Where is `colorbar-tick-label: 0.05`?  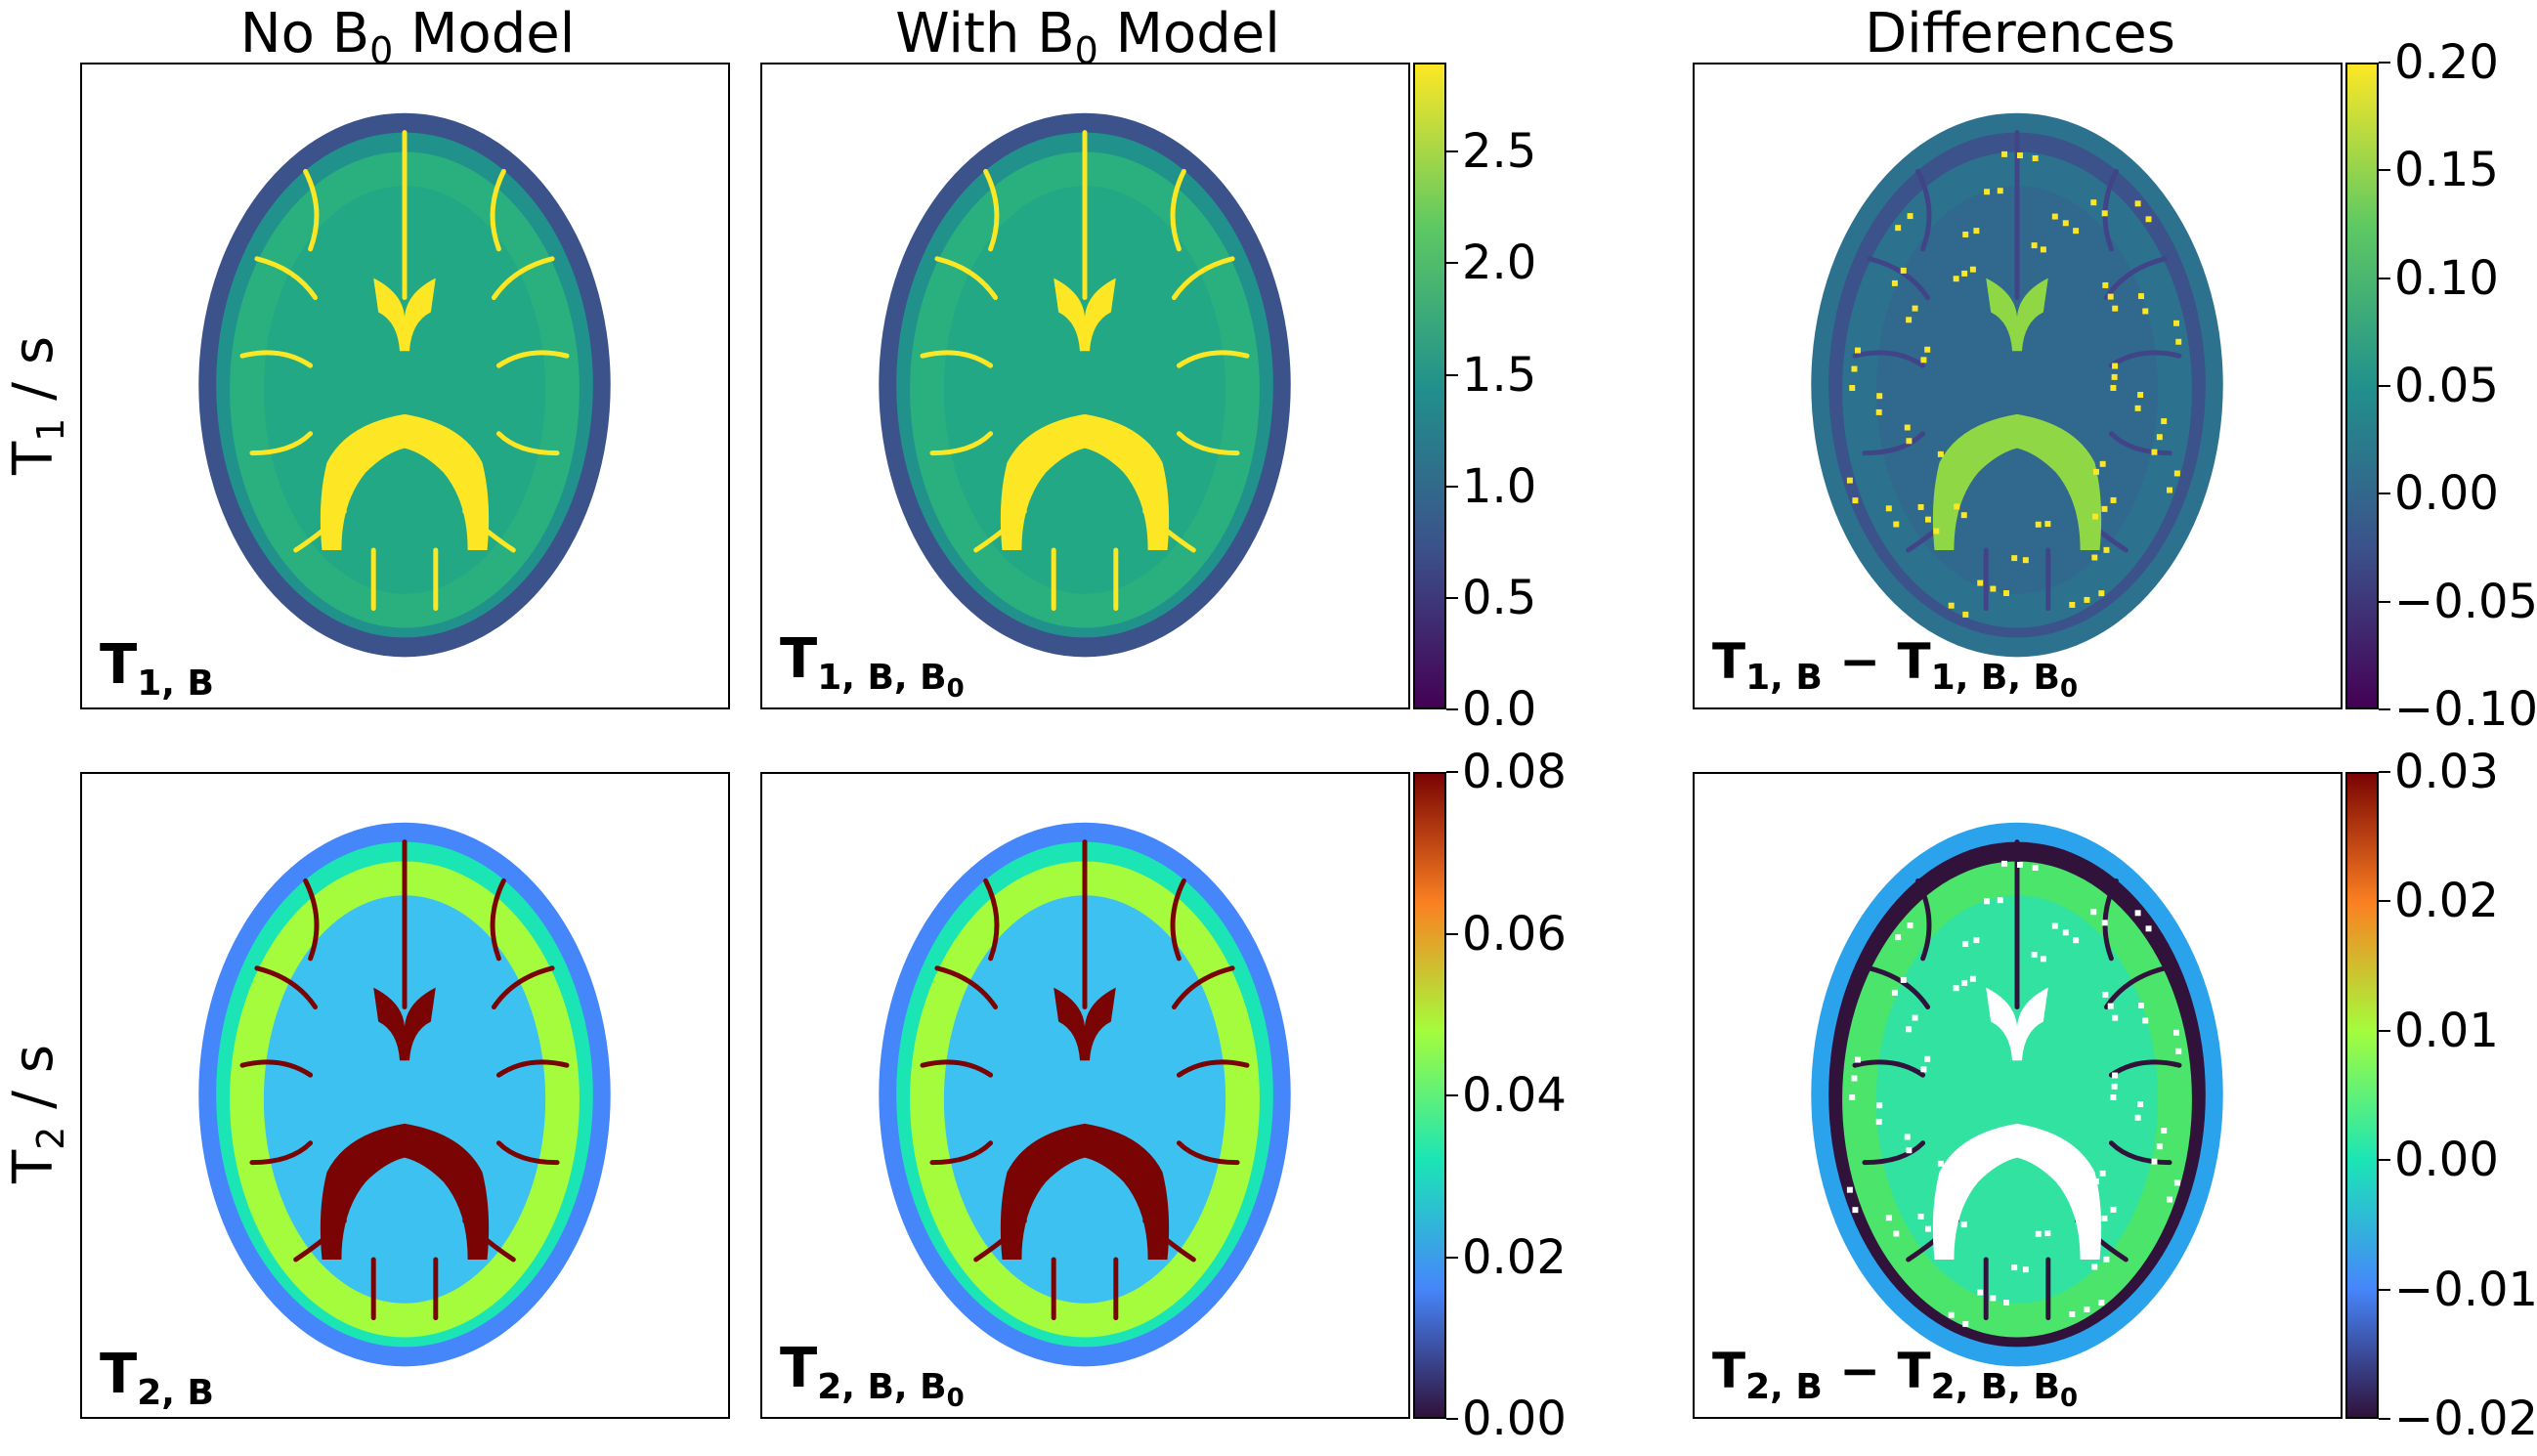 colorbar-tick-label: 0.05 is located at coordinates (2446, 386).